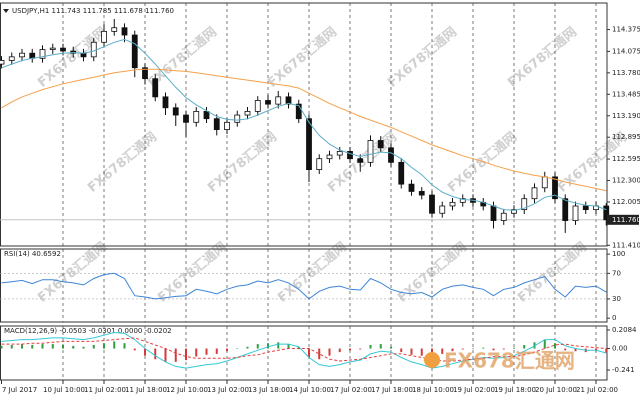 The height and width of the screenshot is (400, 640). What do you see at coordinates (32, 254) in the screenshot?
I see `rsi-title: RSI(14) 40.6592` at bounding box center [32, 254].